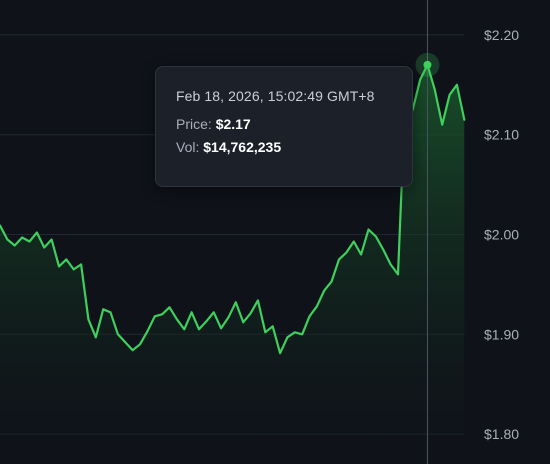  What do you see at coordinates (501, 135) in the screenshot?
I see `y-tick-label: $2.10` at bounding box center [501, 135].